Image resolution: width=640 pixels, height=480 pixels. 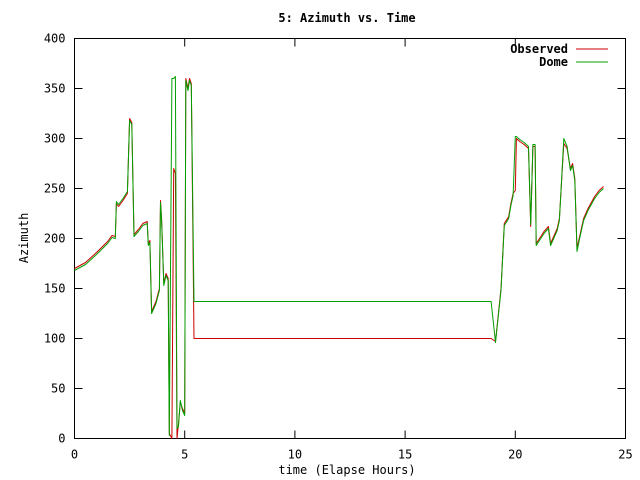 What do you see at coordinates (55, 139) in the screenshot?
I see `y-tick-label: 300` at bounding box center [55, 139].